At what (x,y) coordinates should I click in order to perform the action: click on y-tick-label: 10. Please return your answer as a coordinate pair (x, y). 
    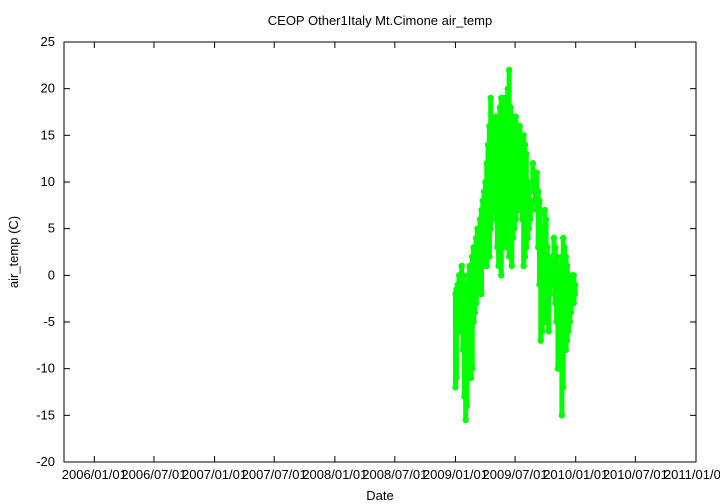
    Looking at the image, I should click on (48, 181).